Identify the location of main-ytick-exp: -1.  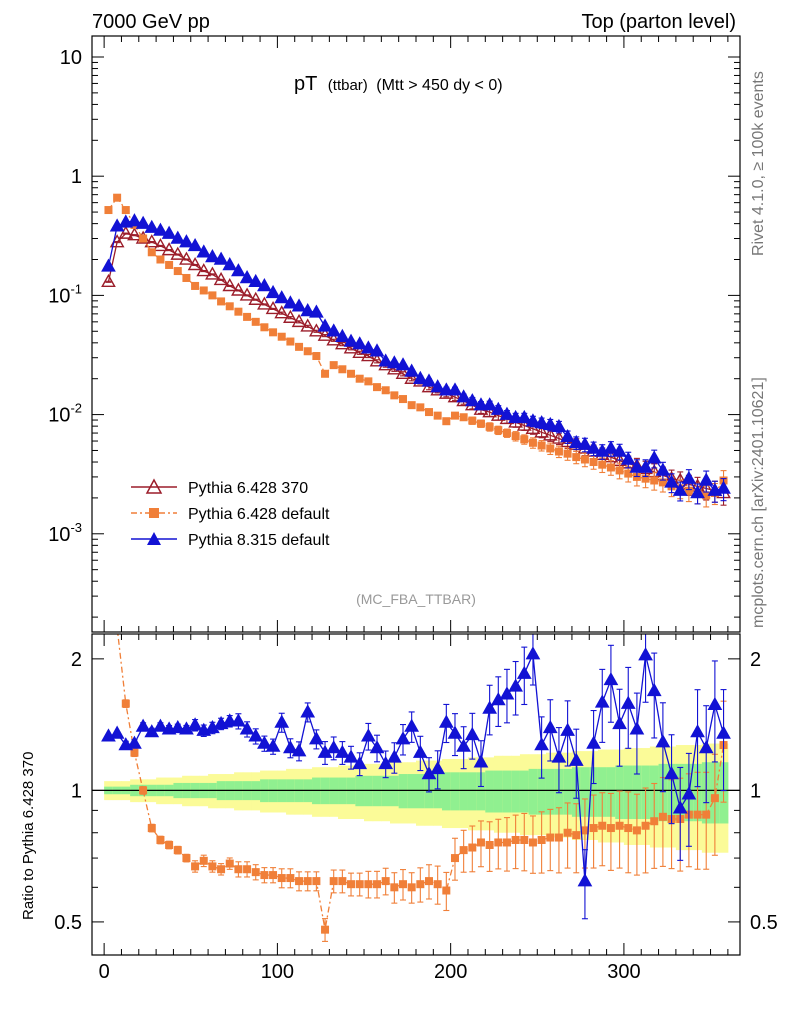
(76, 288).